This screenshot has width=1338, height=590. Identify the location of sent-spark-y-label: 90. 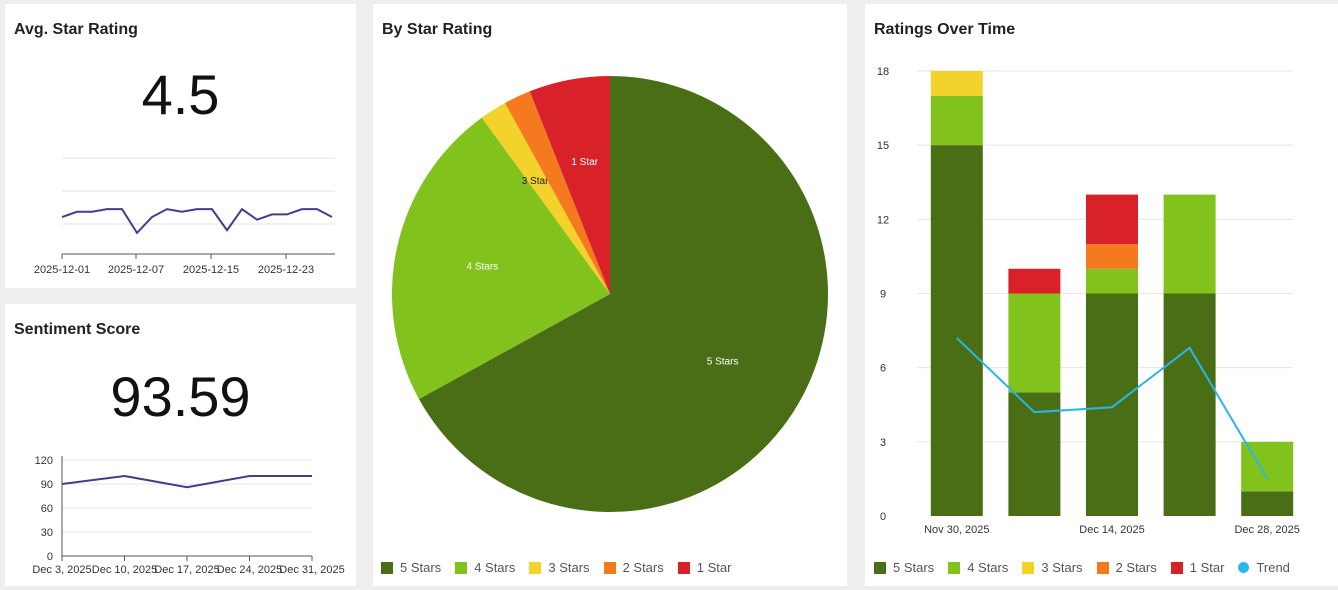
(47, 485).